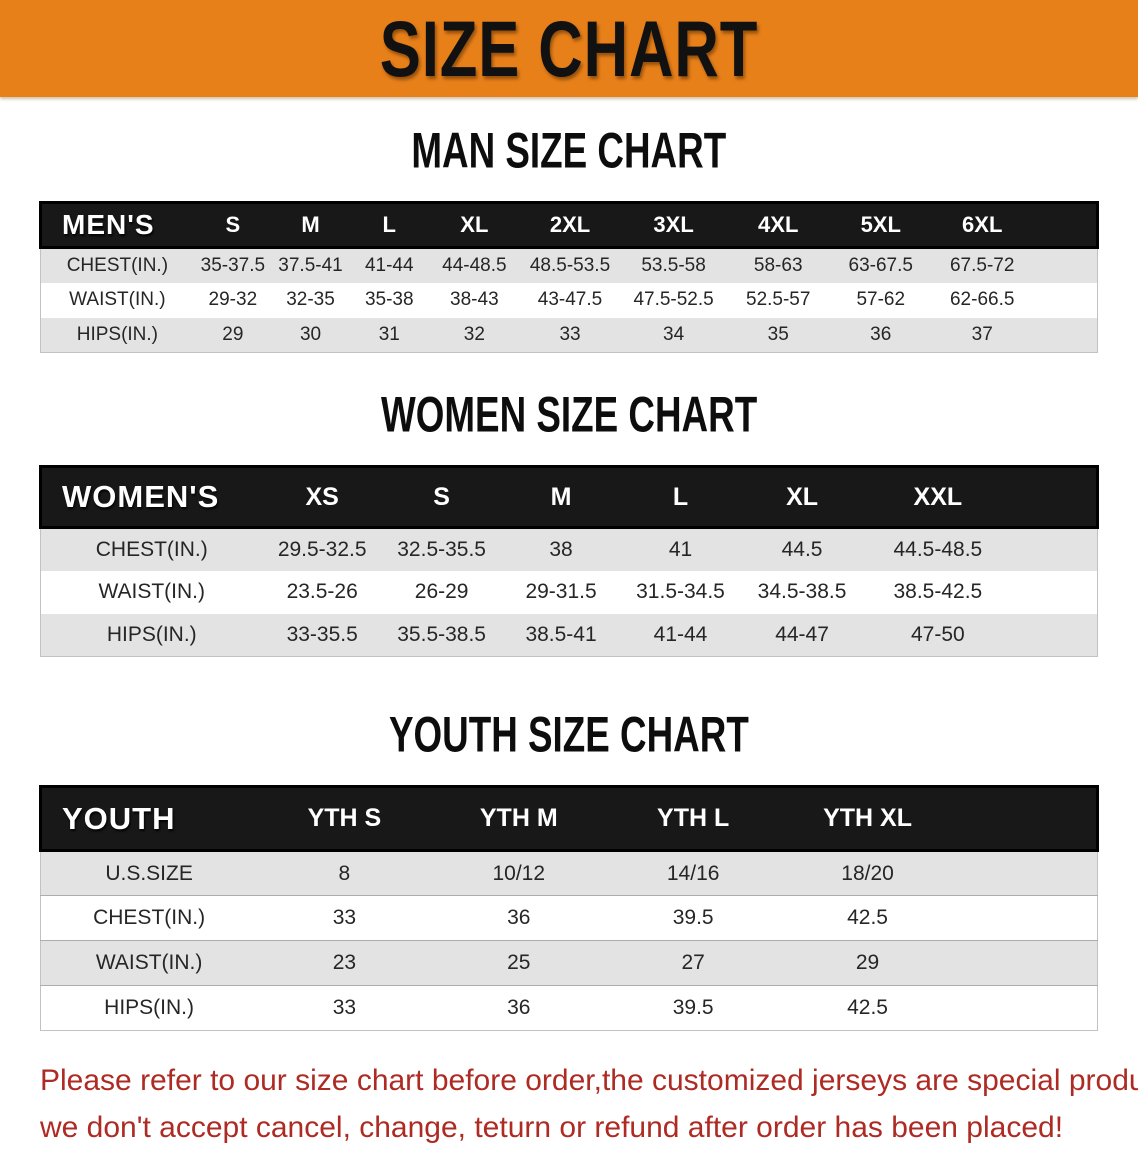  What do you see at coordinates (569, 963) in the screenshot?
I see `measurement-row: WAIST(IN.) 23 25 27 29` at bounding box center [569, 963].